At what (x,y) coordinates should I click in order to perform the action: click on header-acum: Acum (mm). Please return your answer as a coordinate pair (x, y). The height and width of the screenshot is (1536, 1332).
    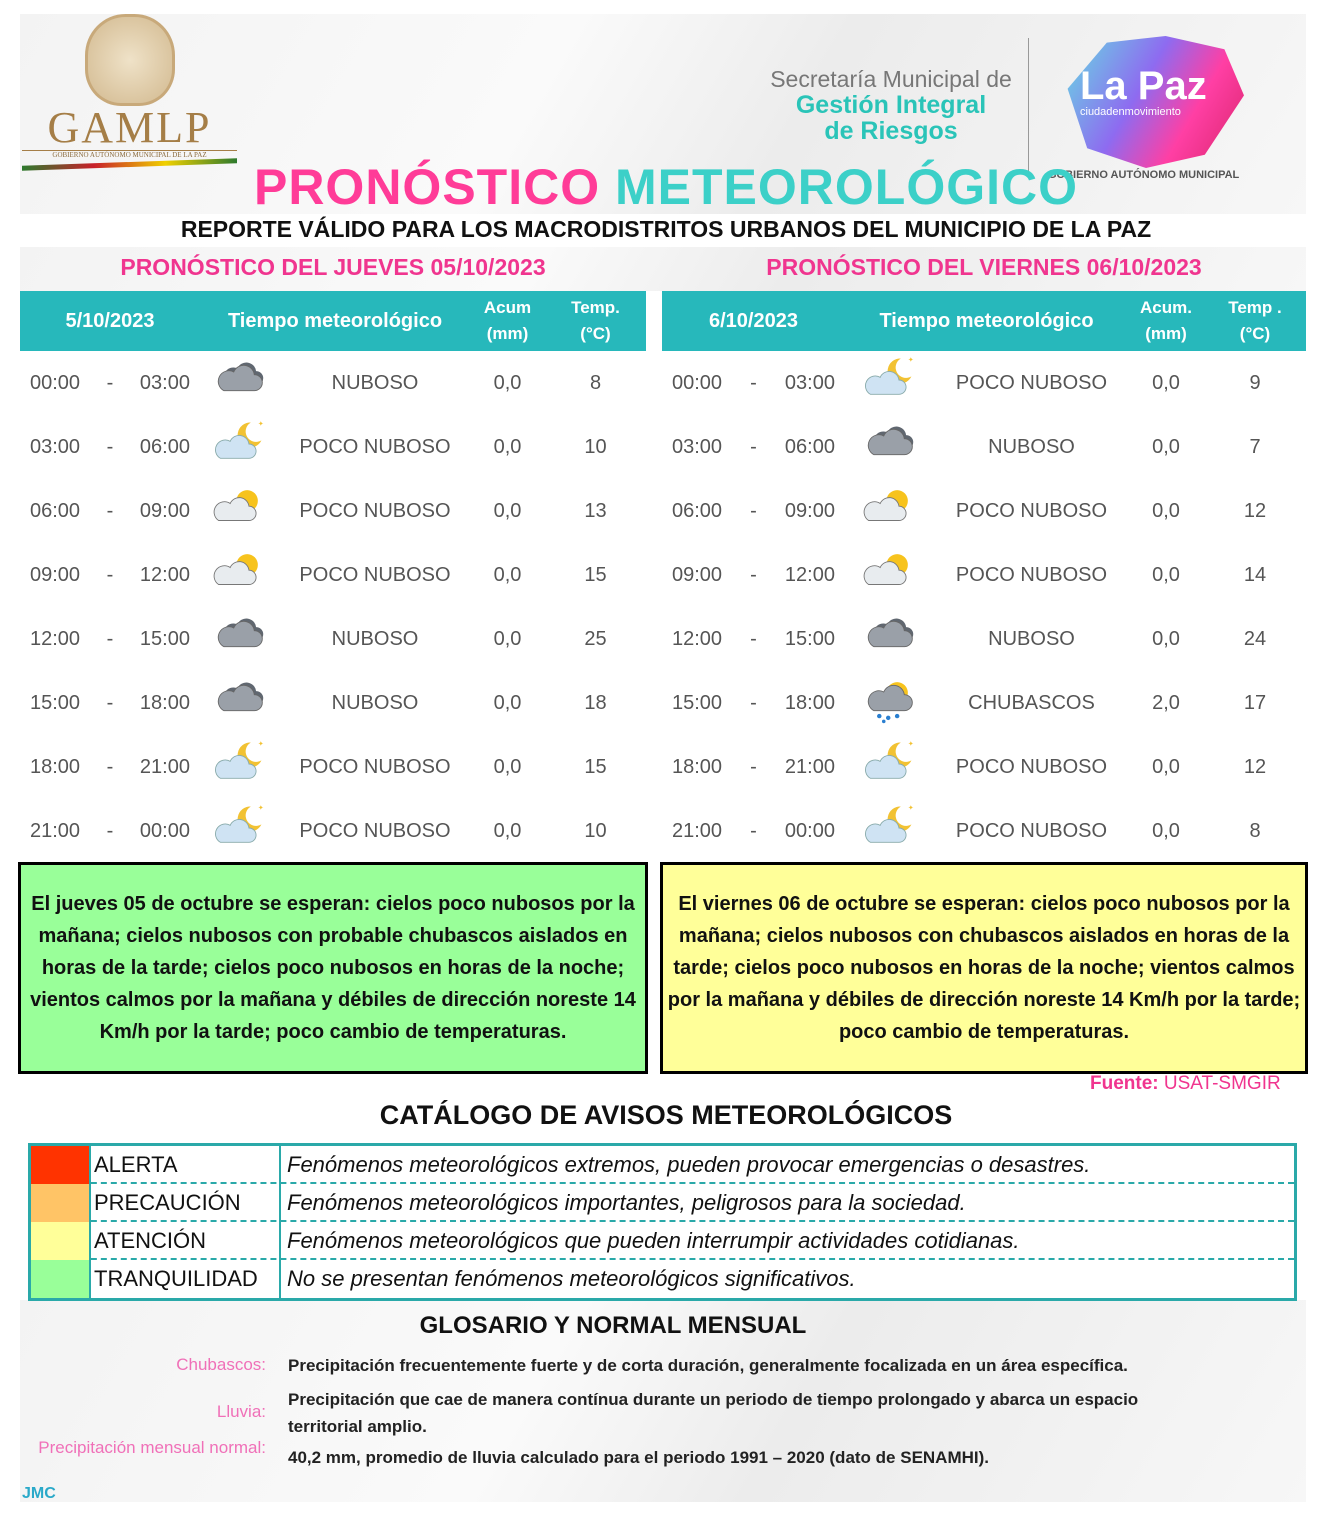
    Looking at the image, I should click on (507, 321).